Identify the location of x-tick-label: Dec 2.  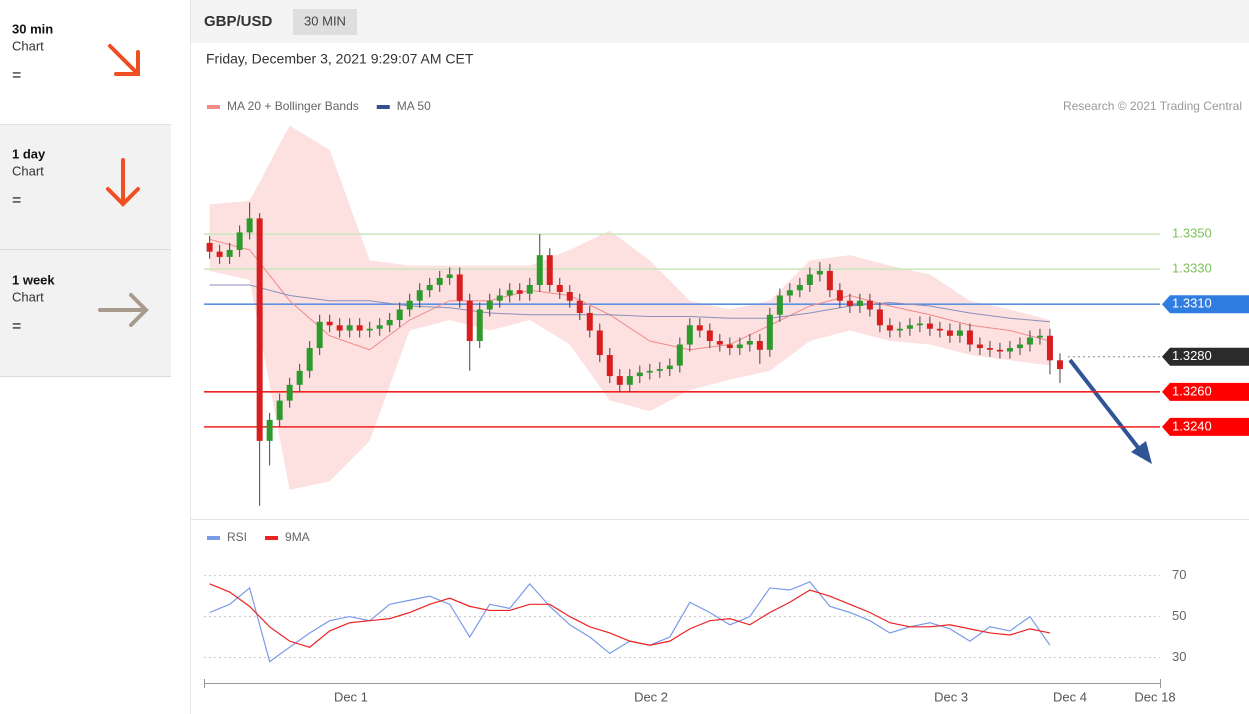
(651, 696).